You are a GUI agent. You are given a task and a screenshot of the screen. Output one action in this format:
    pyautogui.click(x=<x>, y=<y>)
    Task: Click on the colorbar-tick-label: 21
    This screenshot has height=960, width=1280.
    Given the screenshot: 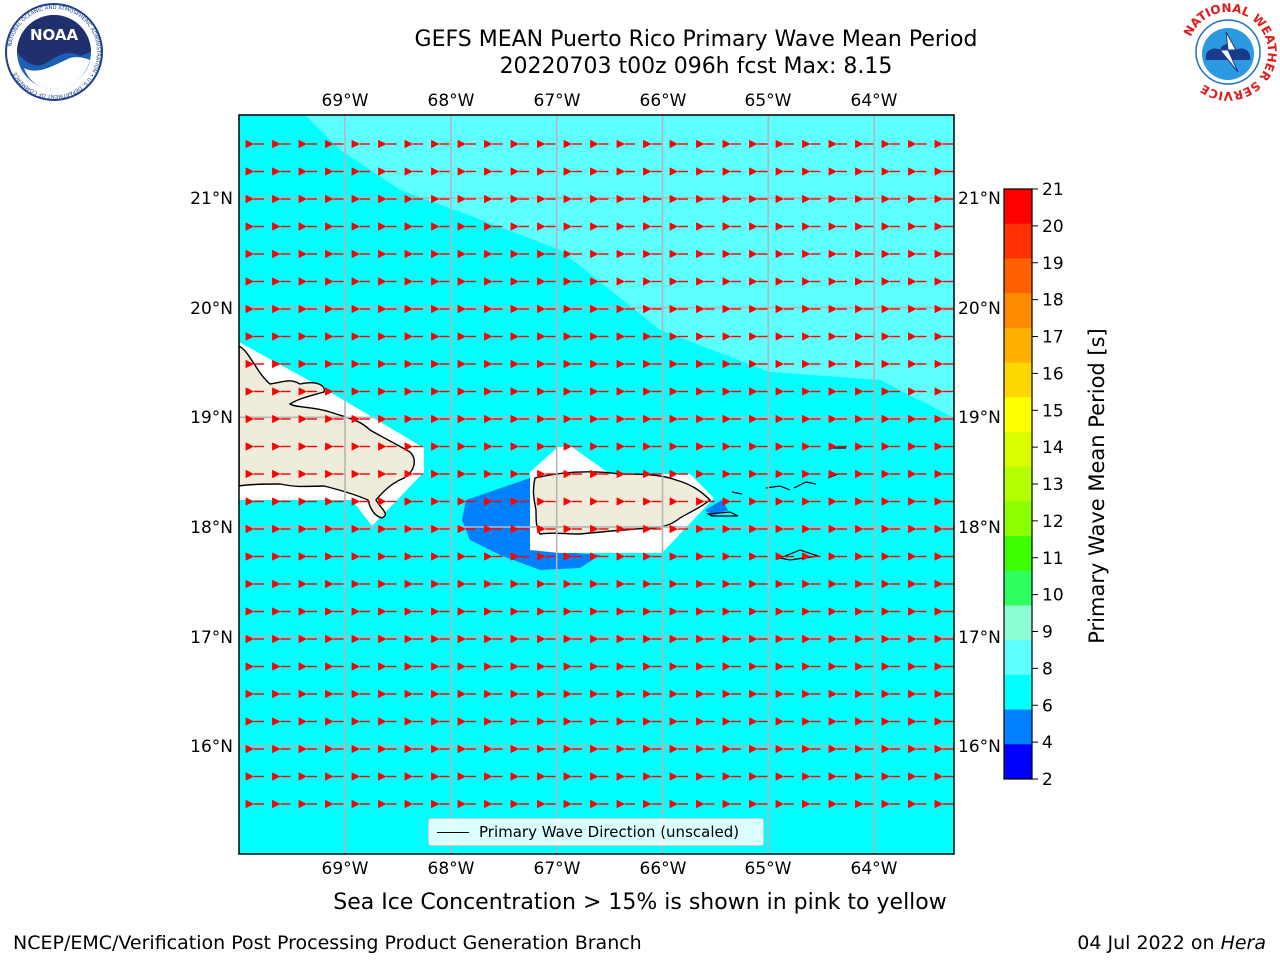 What is the action you would take?
    pyautogui.click(x=1053, y=190)
    